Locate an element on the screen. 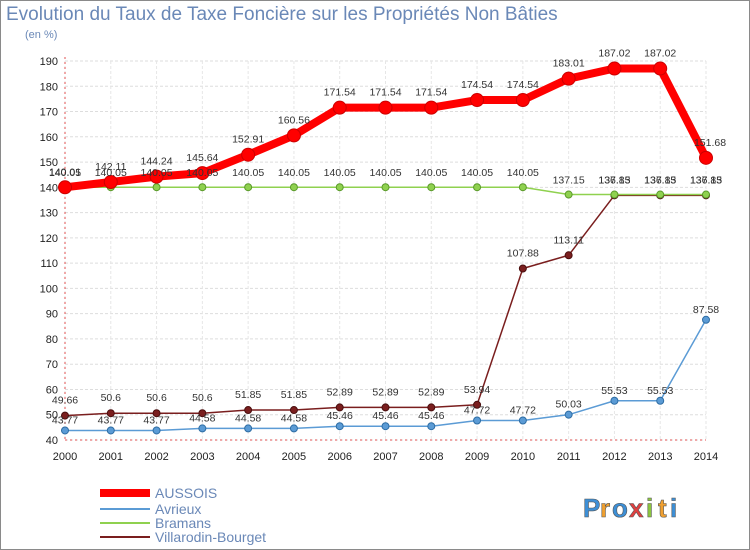  data-label-avrieux: 43.77 is located at coordinates (111, 420).